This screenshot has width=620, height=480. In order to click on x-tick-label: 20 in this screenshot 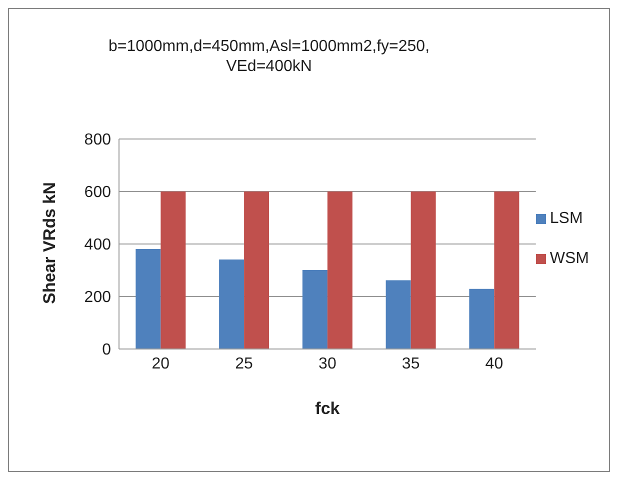, I will do `click(161, 363)`.